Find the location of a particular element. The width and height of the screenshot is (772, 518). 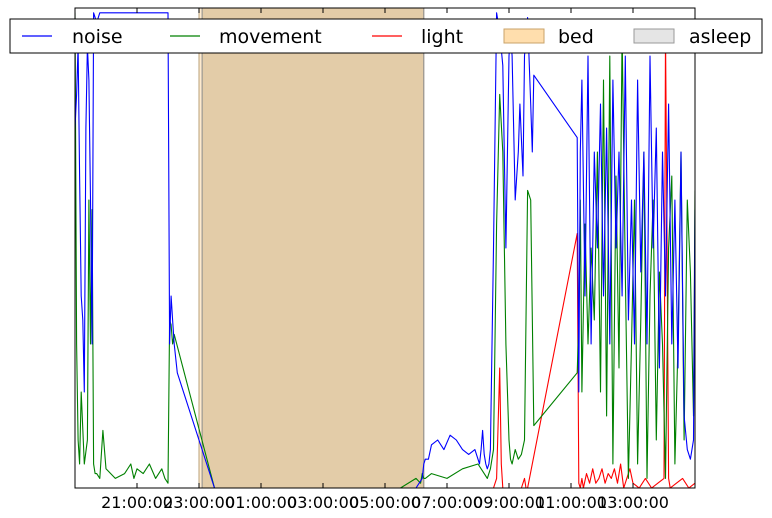

x-tick-label: 11:00:00 is located at coordinates (571, 502).